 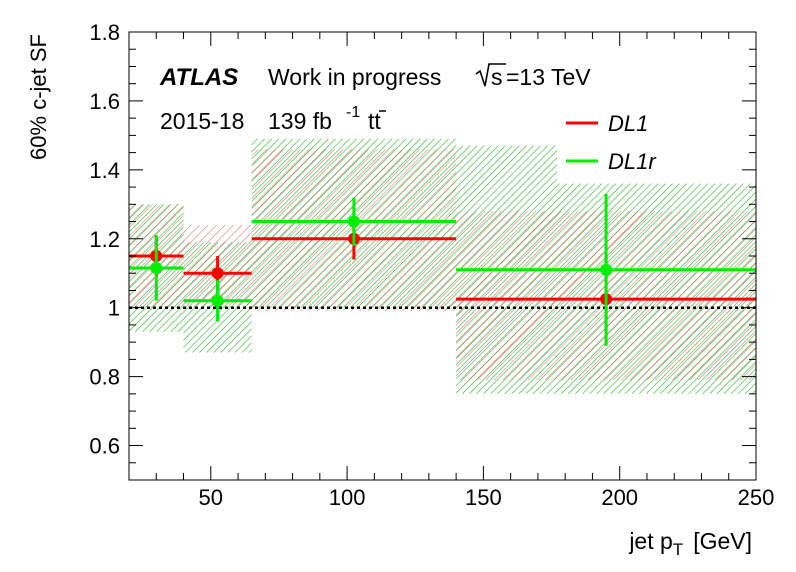 What do you see at coordinates (548, 77) in the screenshot?
I see `energy-value: =13 TeV` at bounding box center [548, 77].